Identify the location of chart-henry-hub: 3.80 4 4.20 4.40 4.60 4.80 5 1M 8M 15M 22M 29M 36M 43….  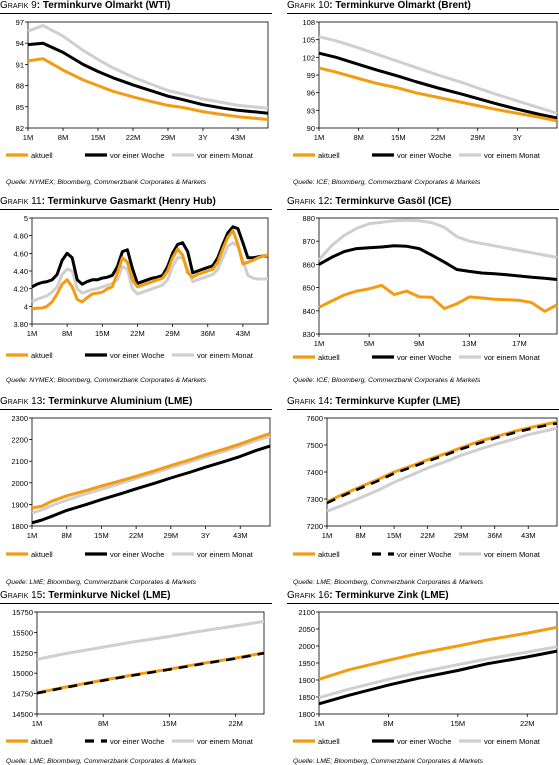
(137, 299).